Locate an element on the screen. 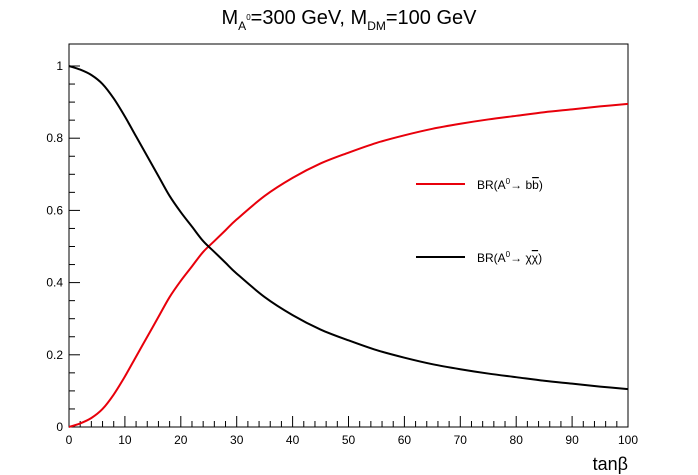 The height and width of the screenshot is (475, 698). y-tick-label: 0.6 is located at coordinates (54, 210).